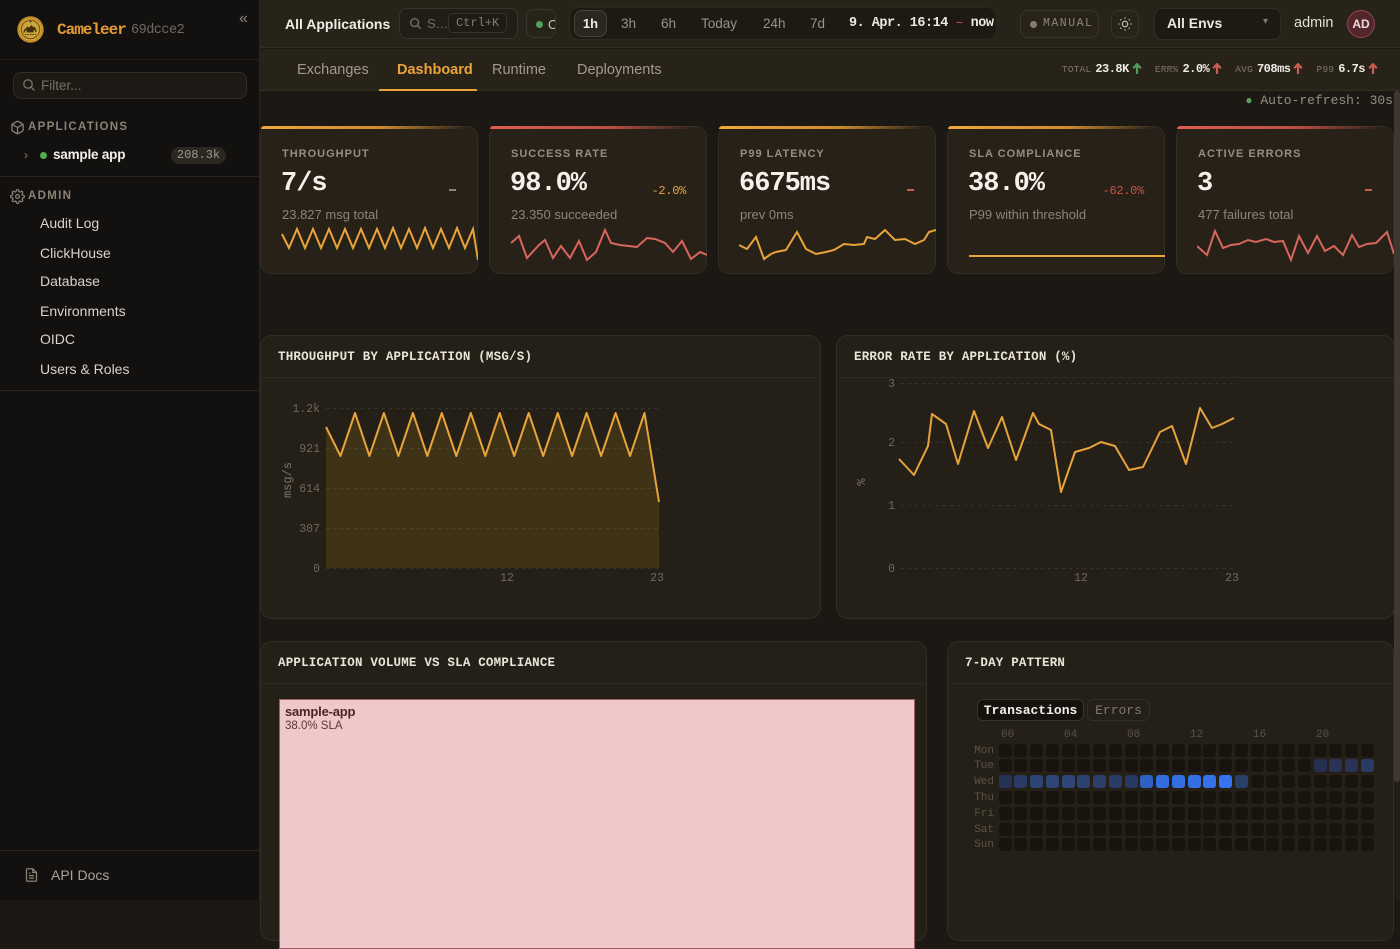  Describe the element at coordinates (309, 449) in the screenshot. I see `svg-text: 921` at that location.